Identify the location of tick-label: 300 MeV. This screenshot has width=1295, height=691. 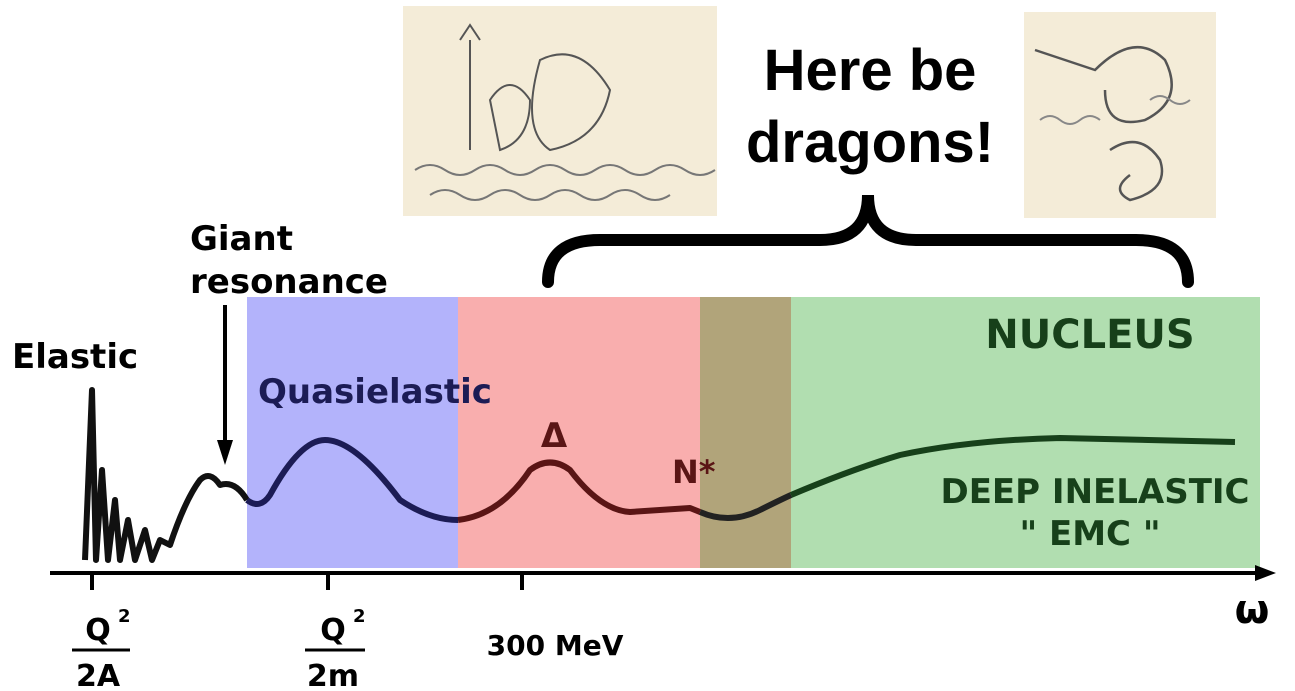
(555, 645).